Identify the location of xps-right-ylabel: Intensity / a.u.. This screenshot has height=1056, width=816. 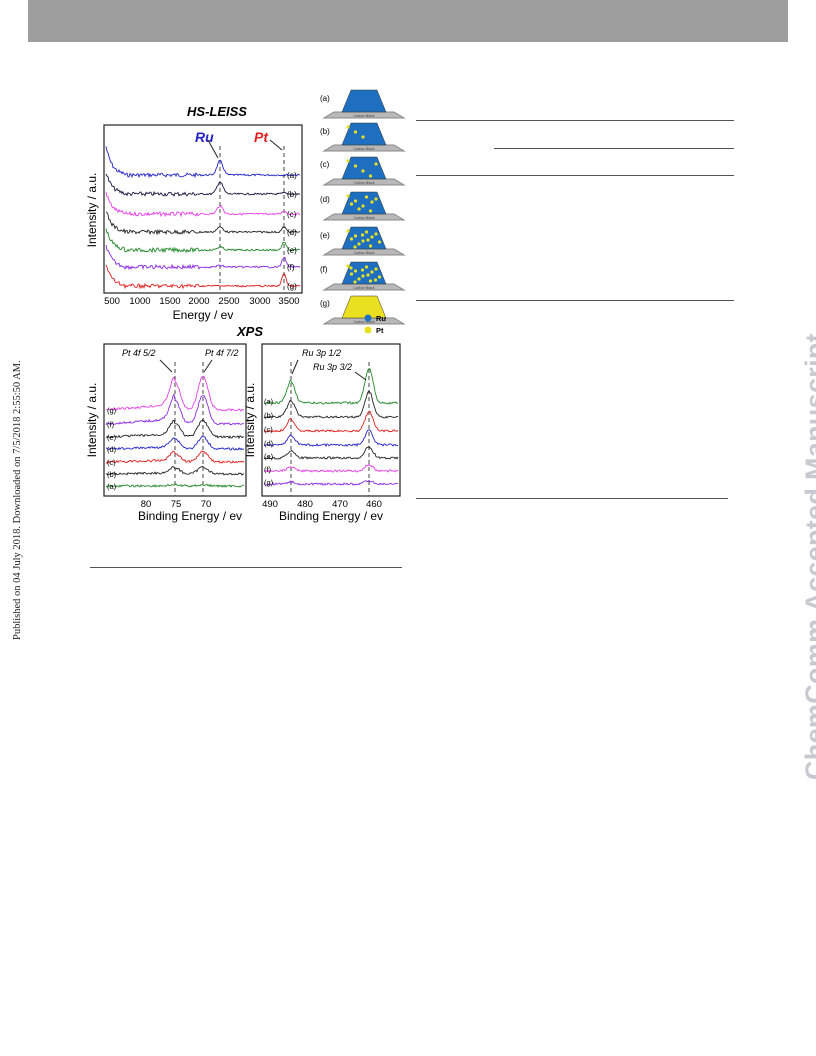
(250, 420).